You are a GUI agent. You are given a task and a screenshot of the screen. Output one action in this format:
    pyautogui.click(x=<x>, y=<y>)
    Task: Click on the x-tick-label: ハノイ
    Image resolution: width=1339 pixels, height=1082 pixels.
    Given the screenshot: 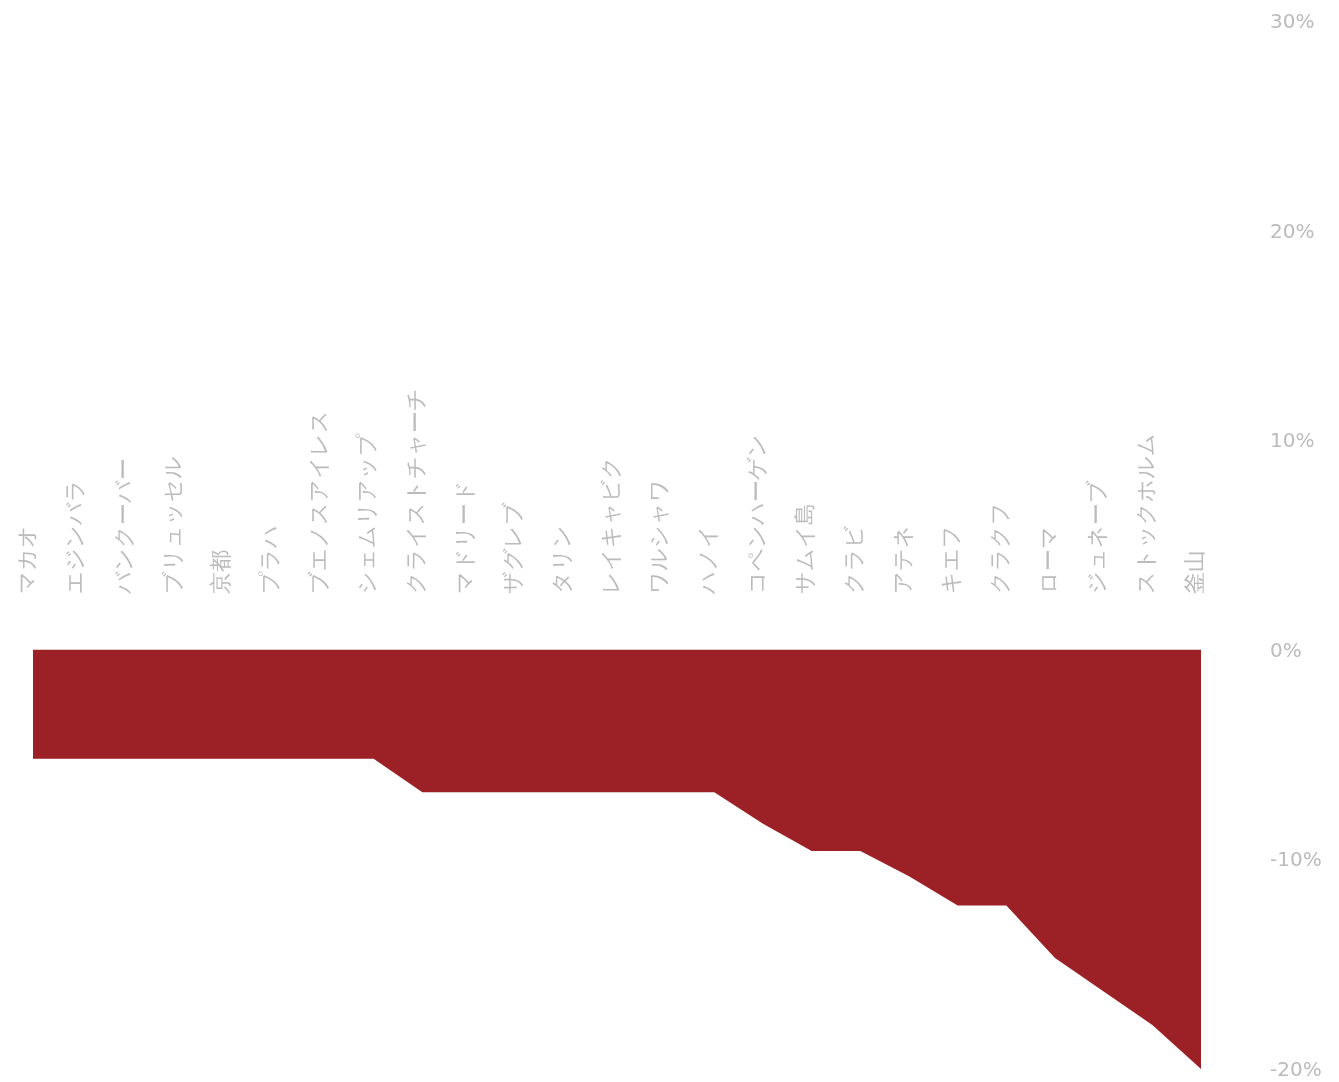 What is the action you would take?
    pyautogui.click(x=707, y=559)
    